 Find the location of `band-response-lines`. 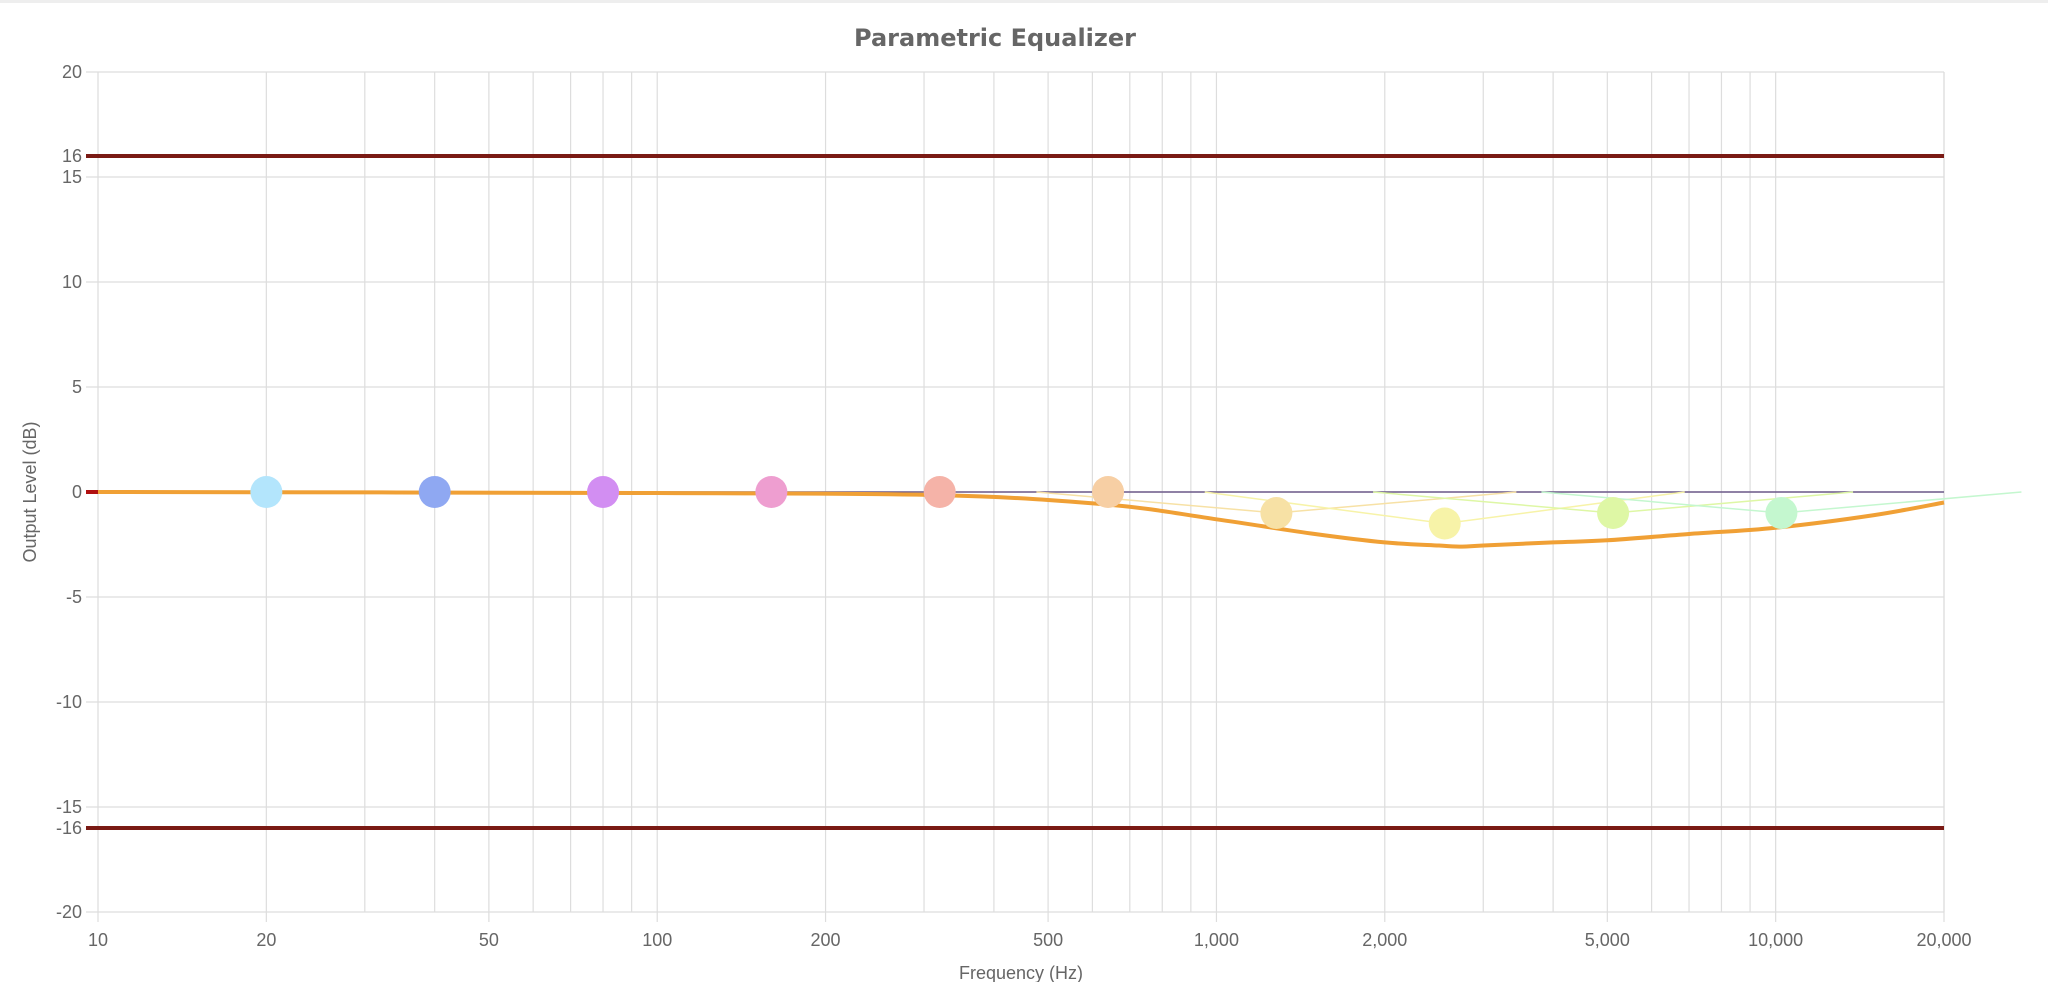

band-response-lines is located at coordinates (1060, 508).